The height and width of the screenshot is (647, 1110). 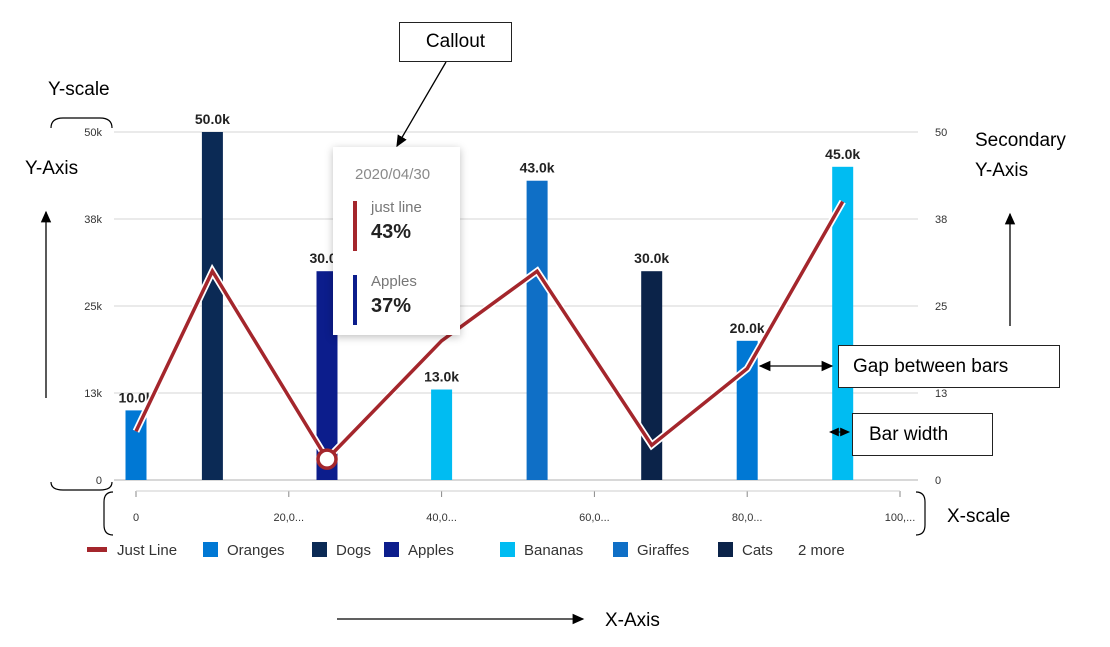 I want to click on legend-label: Giraffes, so click(x=663, y=550).